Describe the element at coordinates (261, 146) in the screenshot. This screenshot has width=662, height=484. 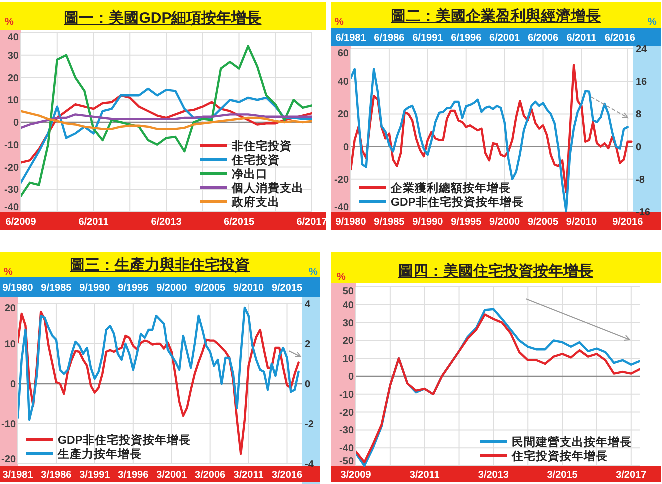
I see `legend-label: 非住宅投資` at that location.